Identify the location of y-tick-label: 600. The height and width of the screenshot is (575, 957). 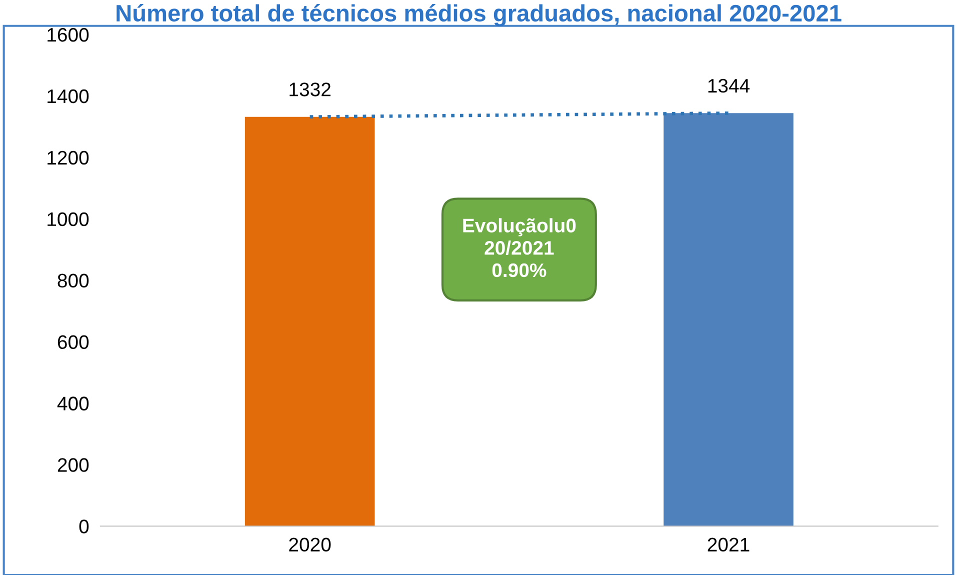
(73, 342).